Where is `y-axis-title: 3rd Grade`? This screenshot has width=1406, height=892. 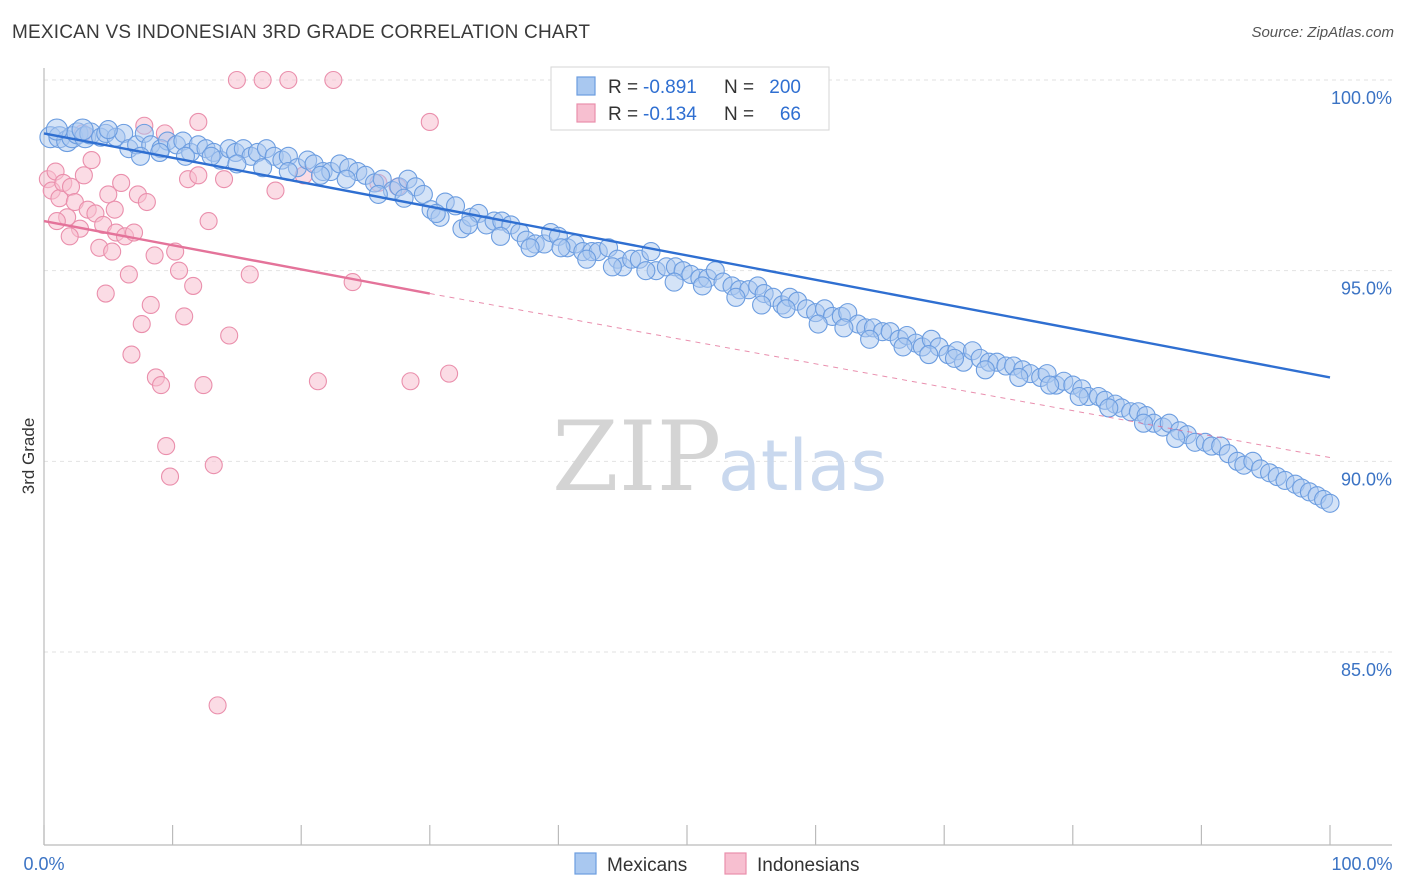 y-axis-title: 3rd Grade is located at coordinates (28, 456).